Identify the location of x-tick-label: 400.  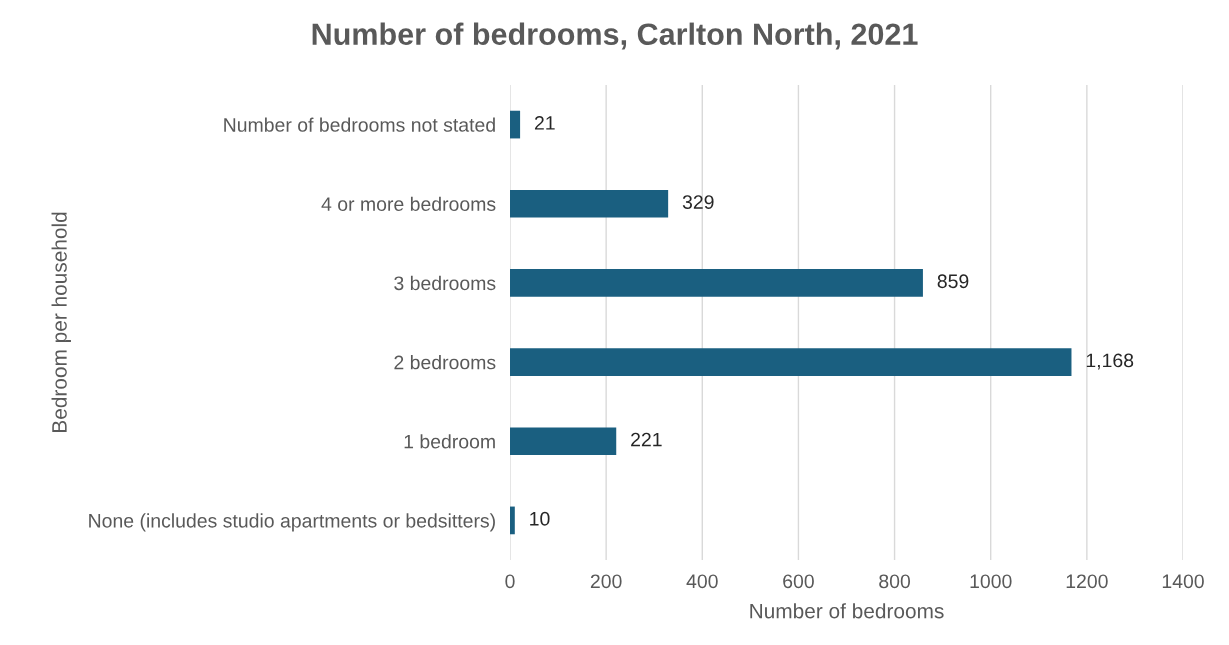
(702, 581).